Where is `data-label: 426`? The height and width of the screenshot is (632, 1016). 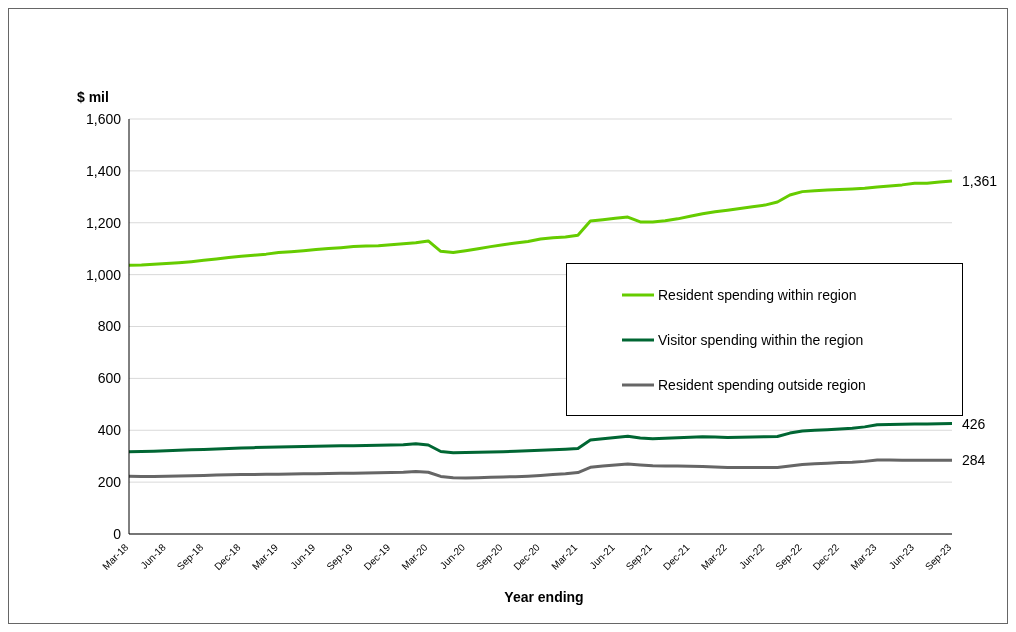
data-label: 426 is located at coordinates (974, 423).